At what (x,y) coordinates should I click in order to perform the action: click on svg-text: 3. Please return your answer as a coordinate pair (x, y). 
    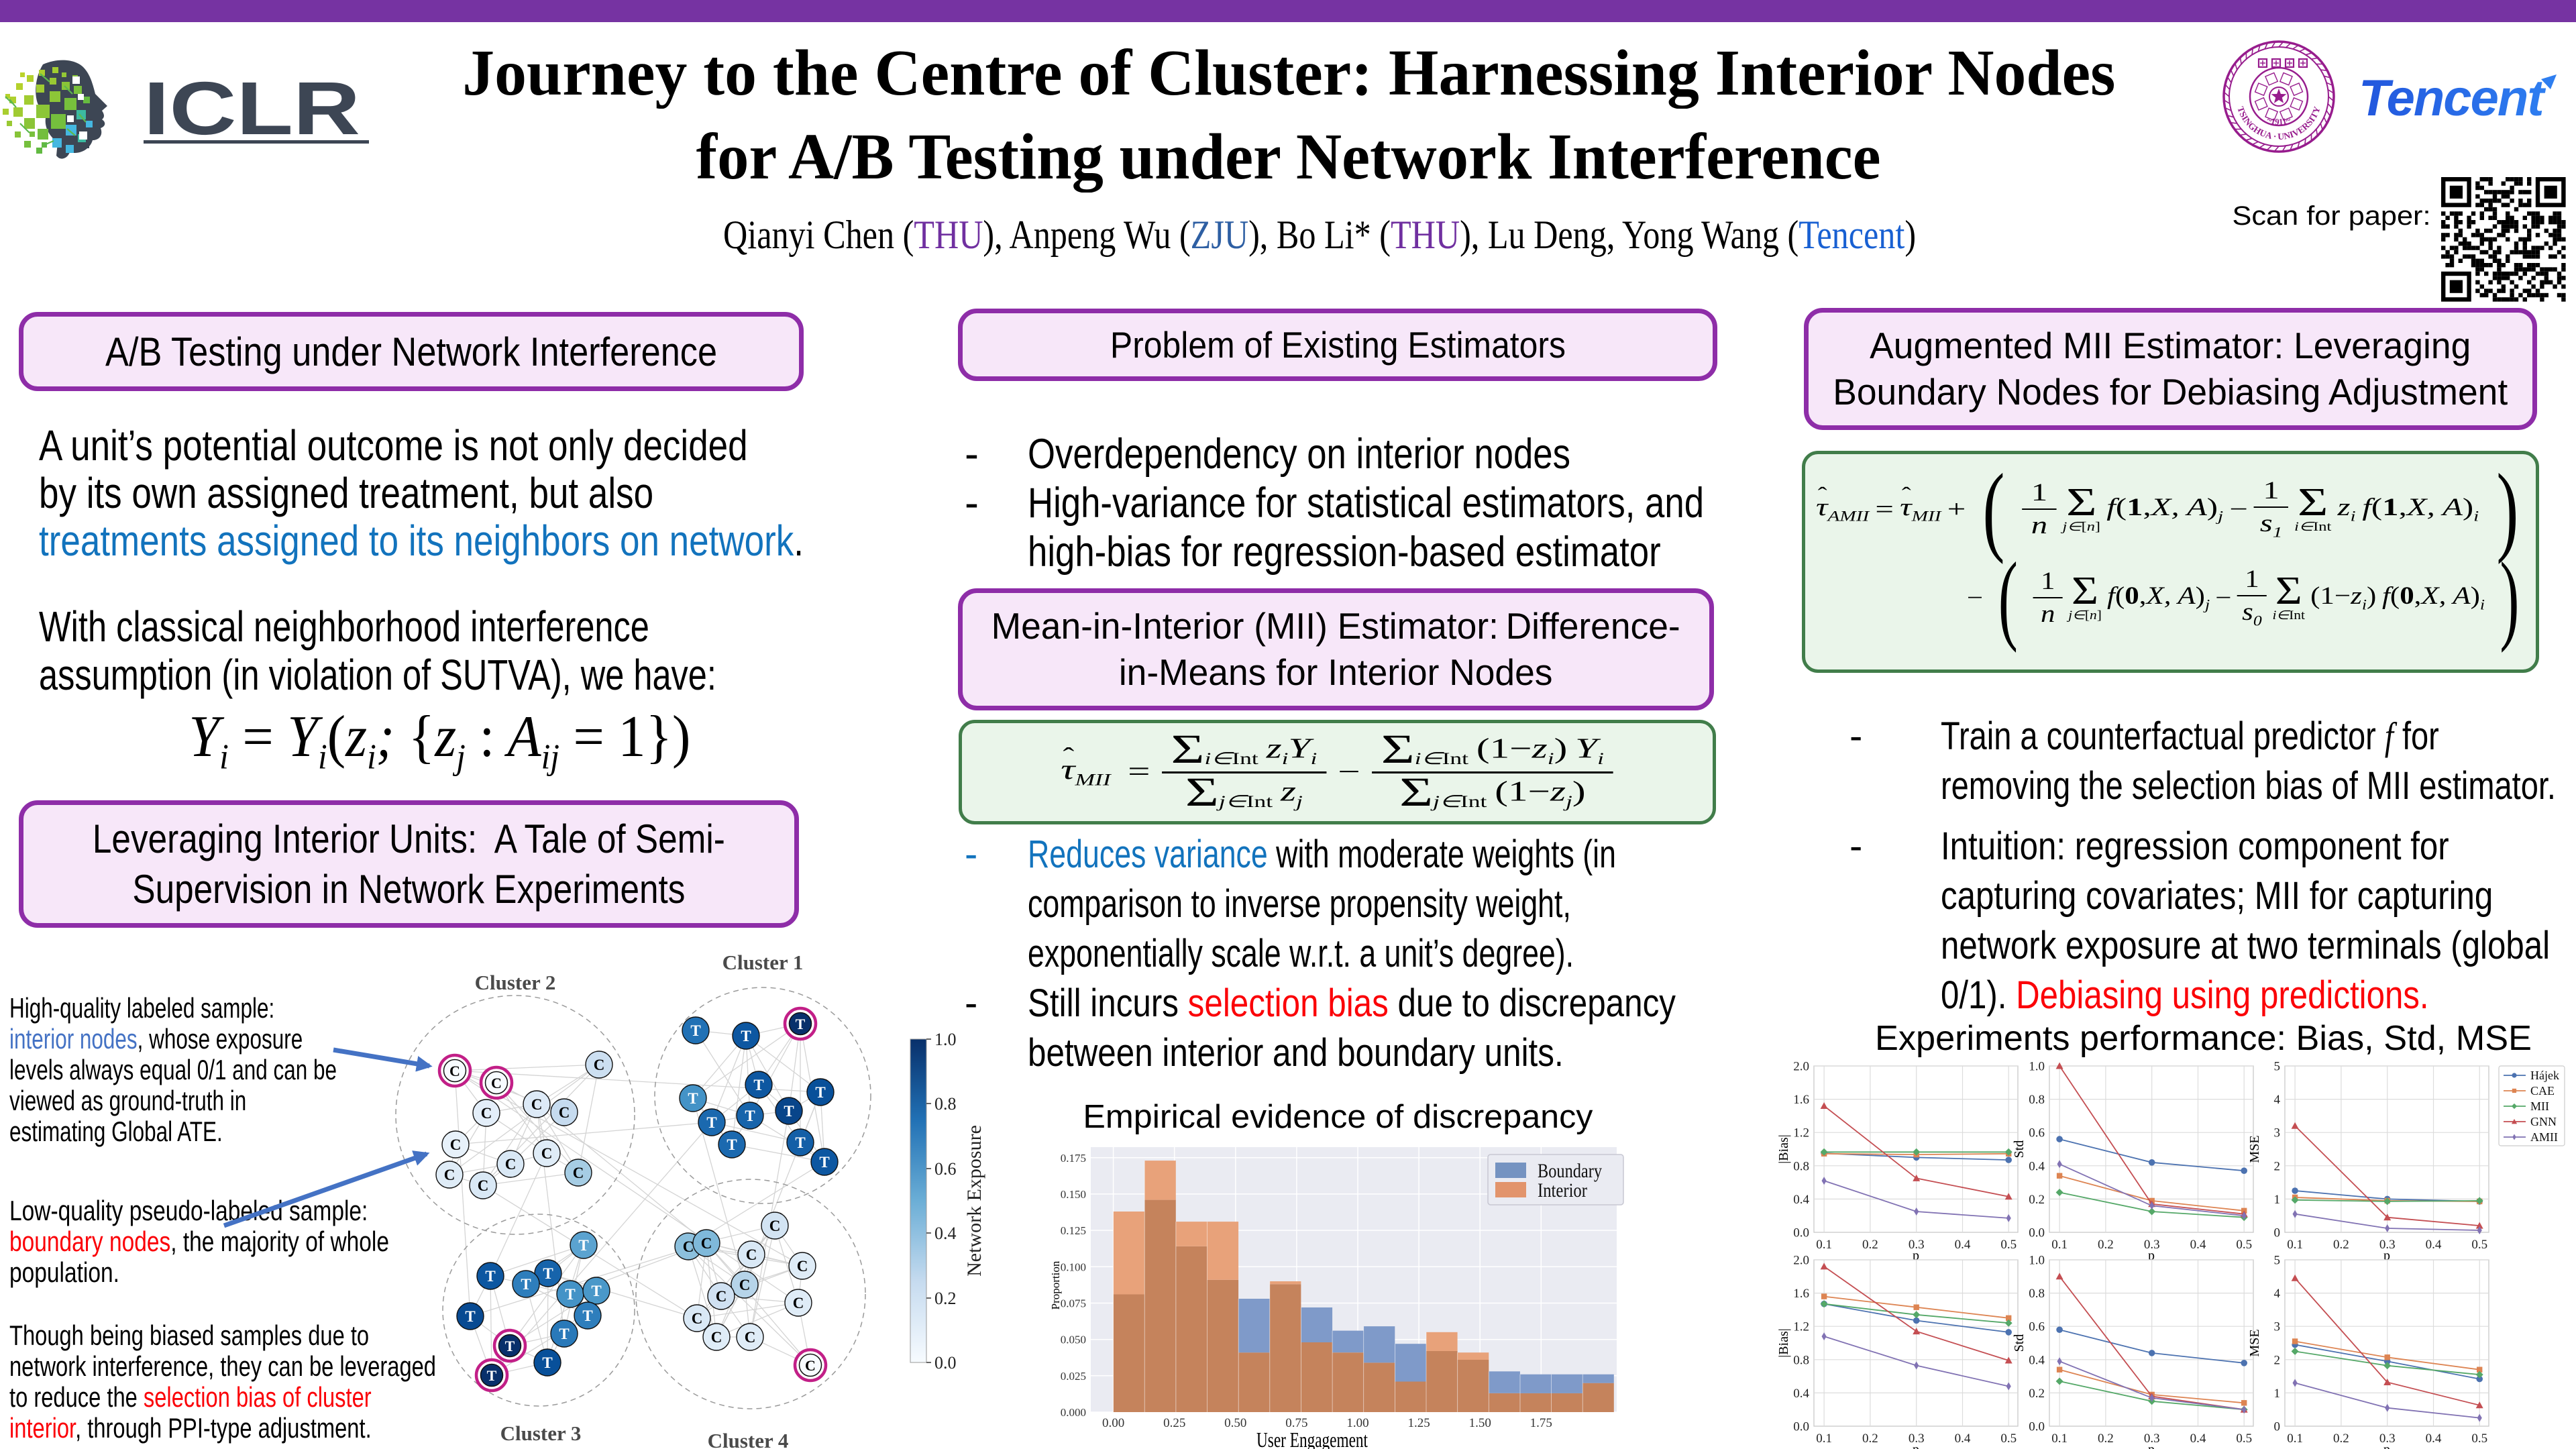
    Looking at the image, I should click on (2277, 1133).